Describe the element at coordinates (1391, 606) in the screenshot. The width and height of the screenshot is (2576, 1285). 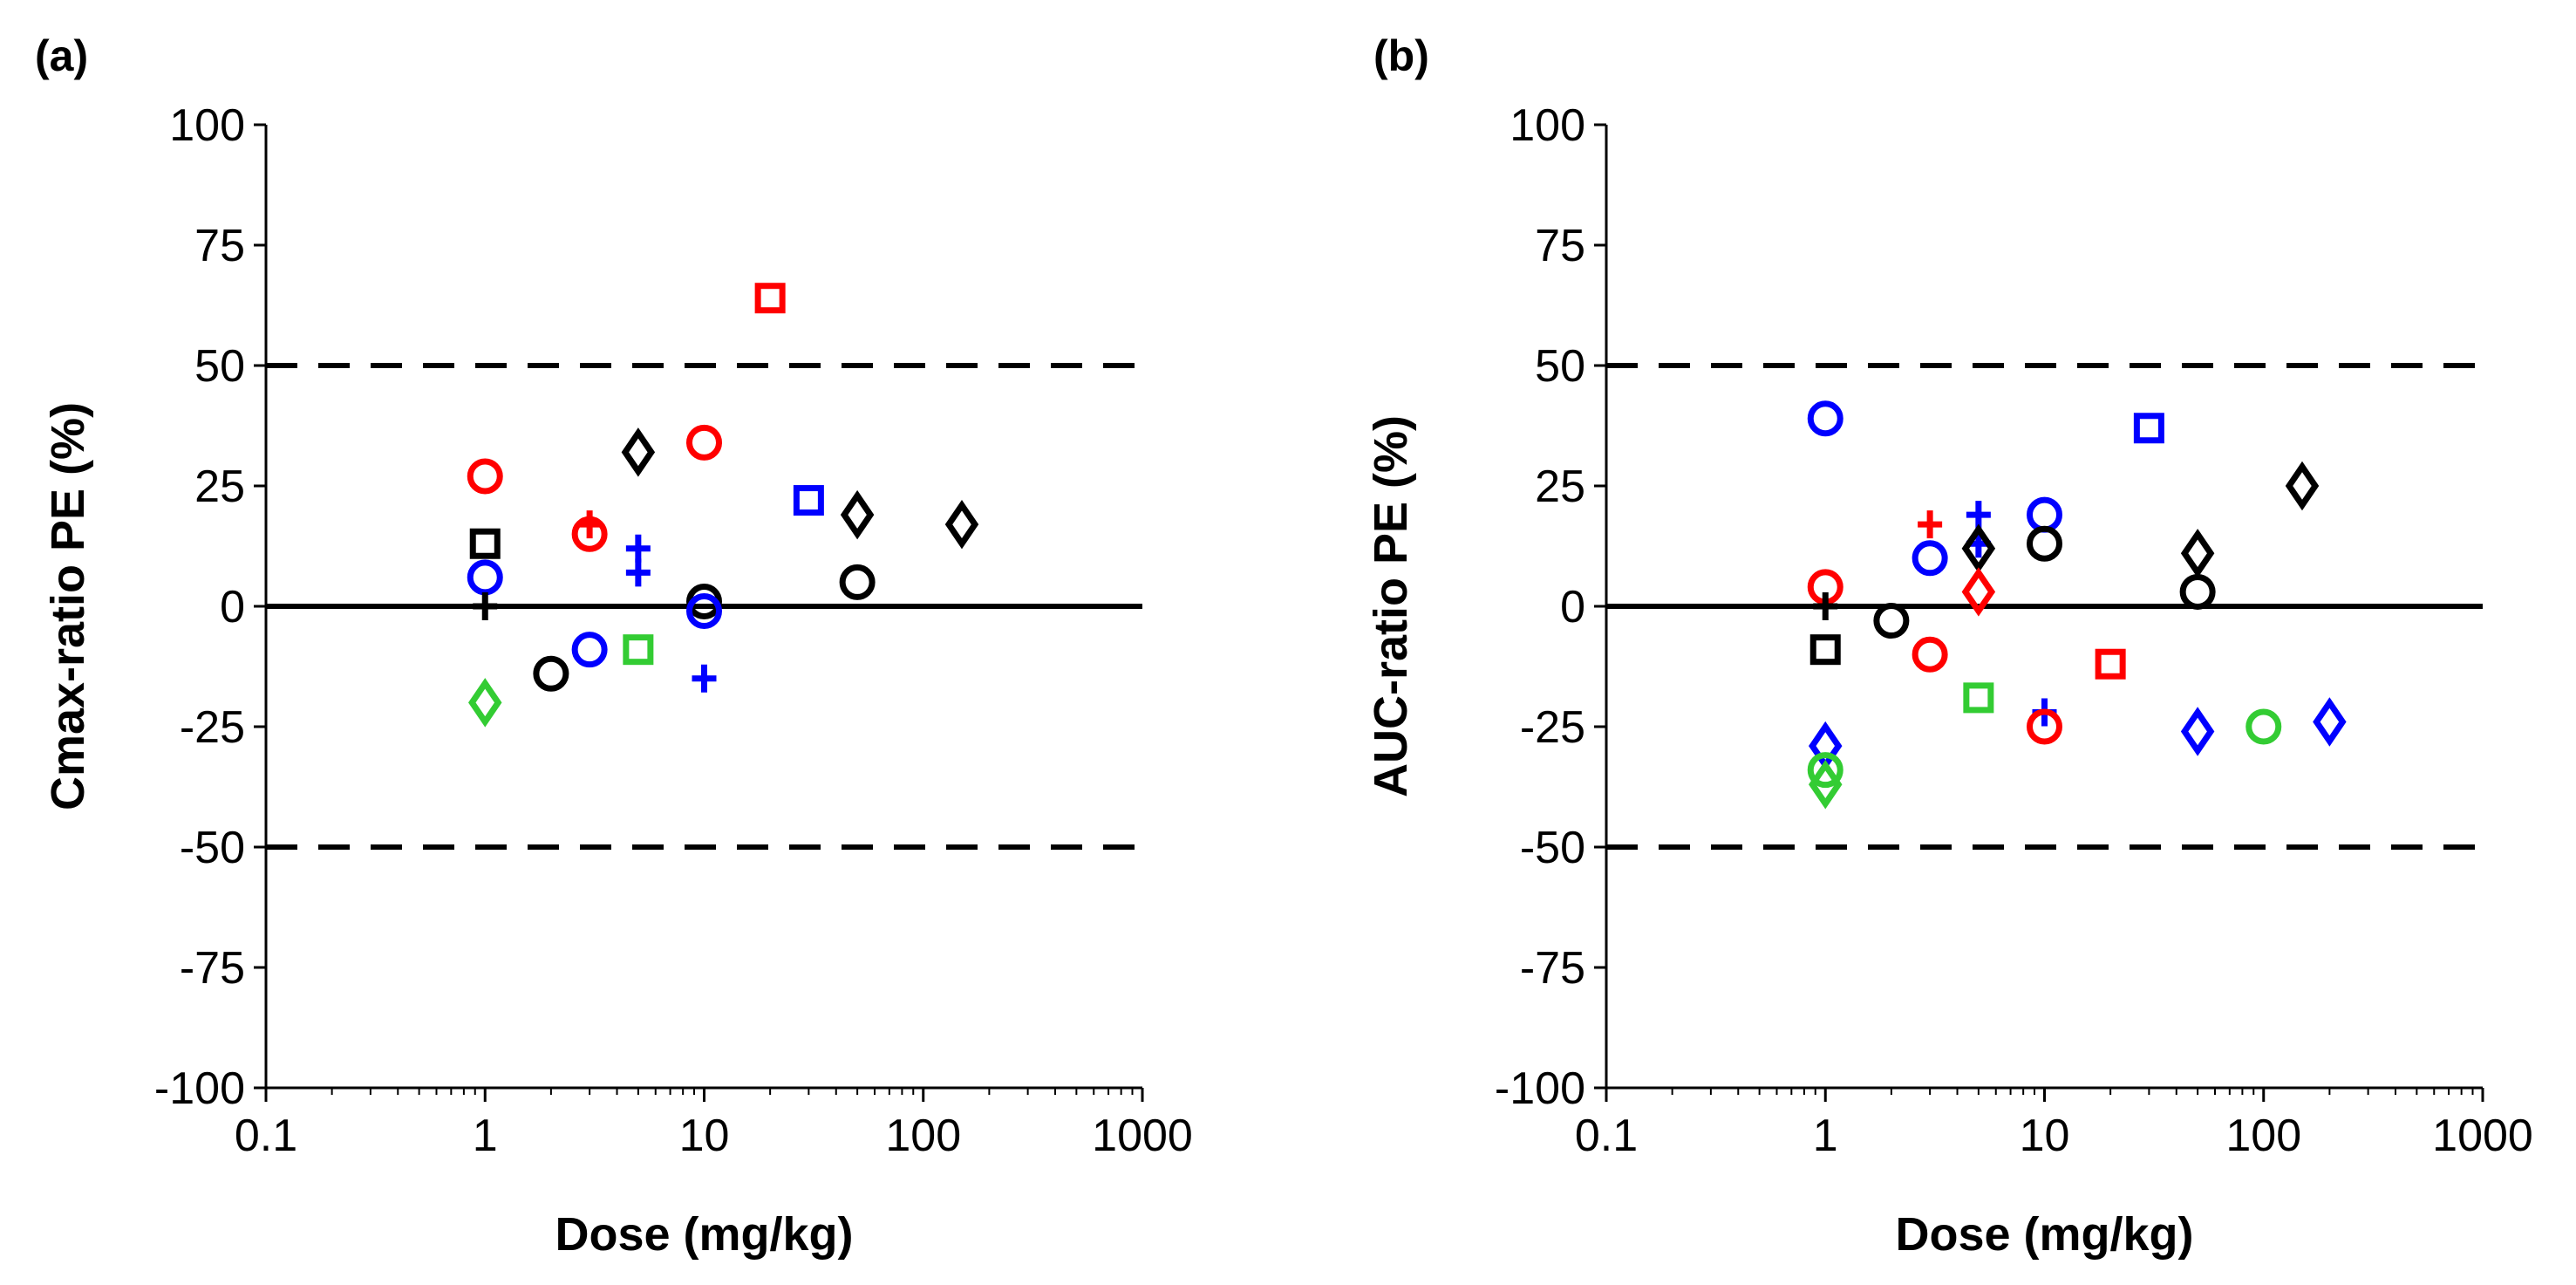
I see `y-axis-title: AUC-ratio PE (%)` at that location.